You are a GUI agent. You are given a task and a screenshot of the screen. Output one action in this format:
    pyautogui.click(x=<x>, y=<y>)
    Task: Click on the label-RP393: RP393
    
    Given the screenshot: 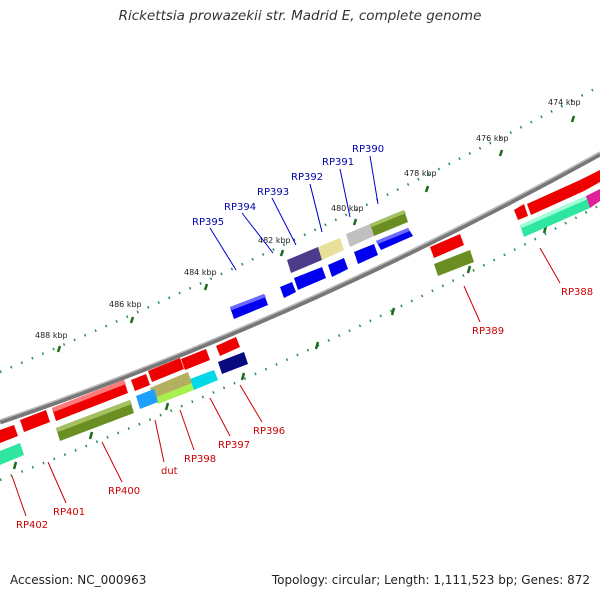 What is the action you would take?
    pyautogui.click(x=273, y=192)
    